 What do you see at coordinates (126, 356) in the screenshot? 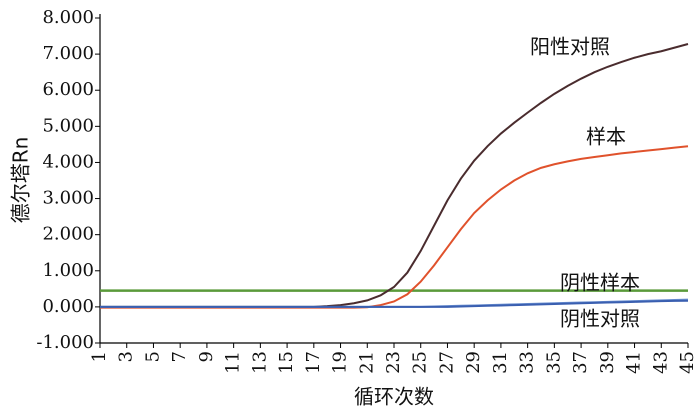
I see `x-tick-label: 3` at bounding box center [126, 356].